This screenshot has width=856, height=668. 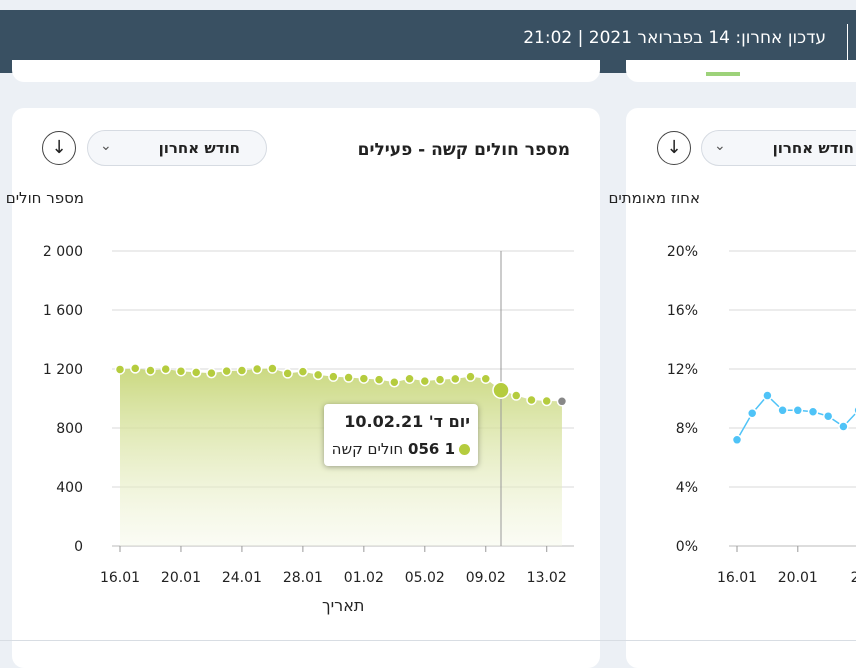 What do you see at coordinates (364, 578) in the screenshot?
I see `x-tick-label: 01.02` at bounding box center [364, 578].